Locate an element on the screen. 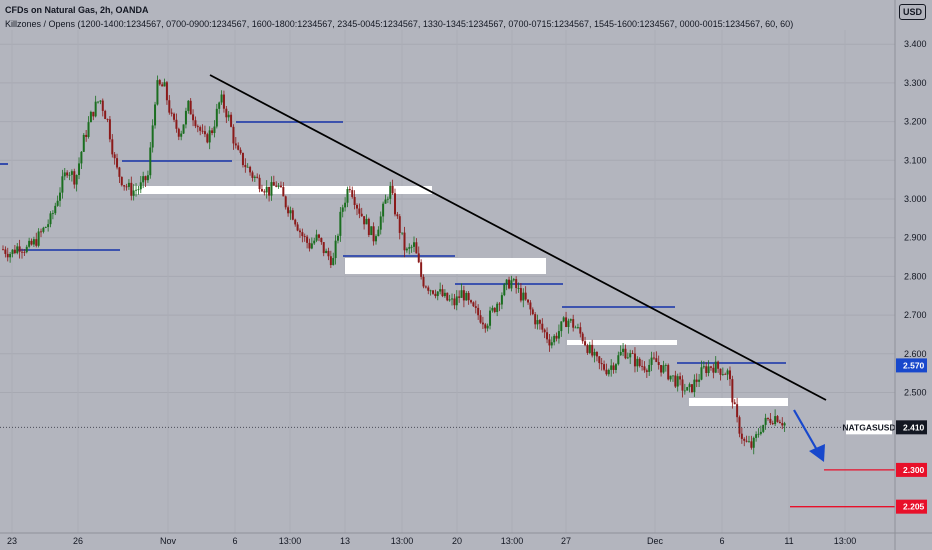 This screenshot has height=550, width=932. y-tick-label: 3.200 is located at coordinates (915, 122).